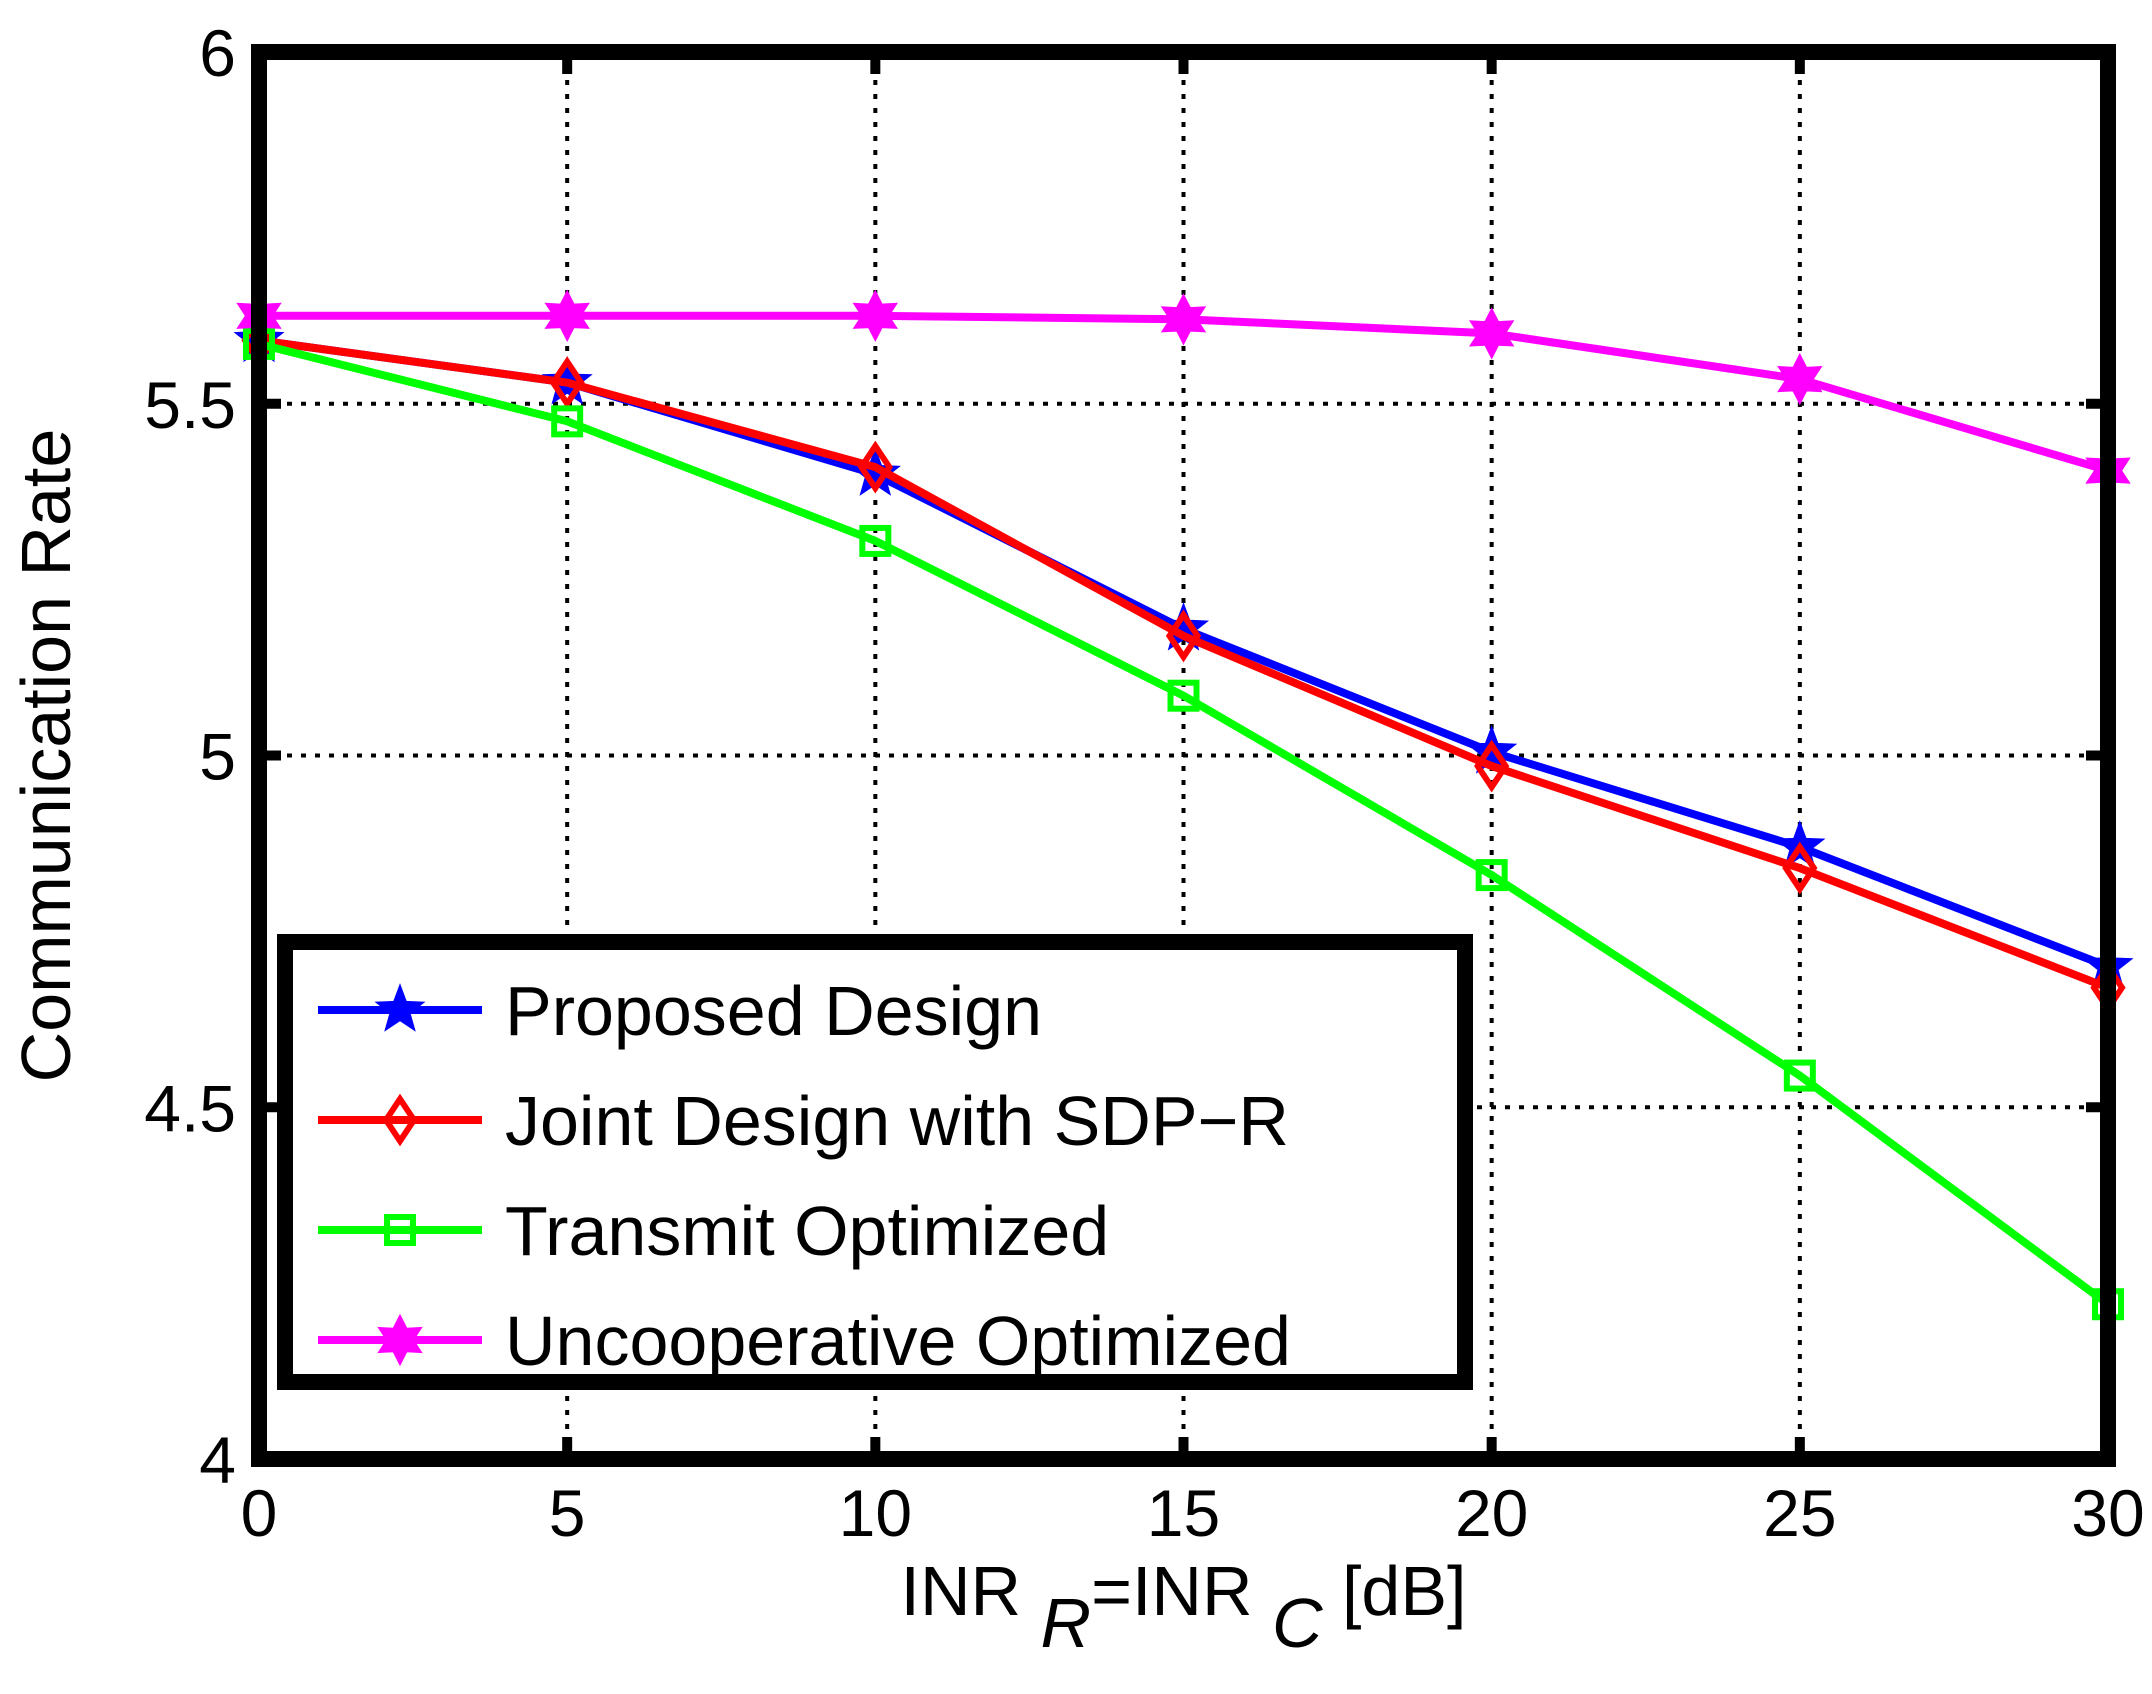 The image size is (2152, 1694). What do you see at coordinates (773, 1011) in the screenshot?
I see `legend-label: Proposed Design` at bounding box center [773, 1011].